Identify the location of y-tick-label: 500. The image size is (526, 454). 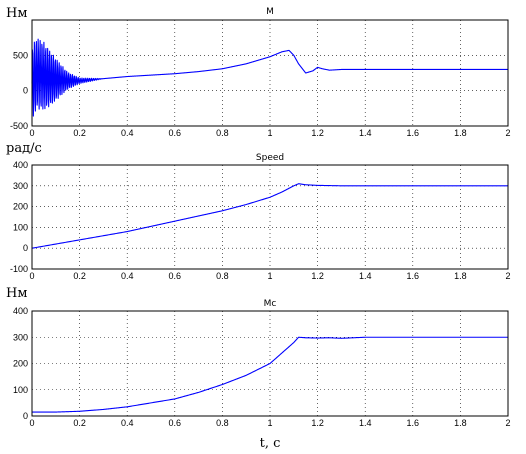
(20, 55).